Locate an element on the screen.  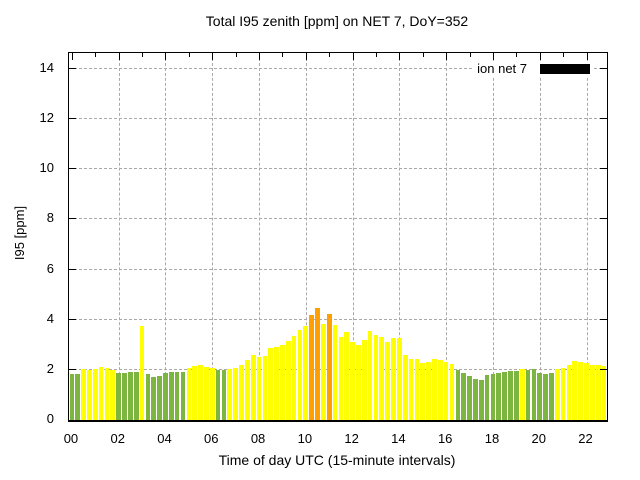
x-tick-value: 12 is located at coordinates (351, 438).